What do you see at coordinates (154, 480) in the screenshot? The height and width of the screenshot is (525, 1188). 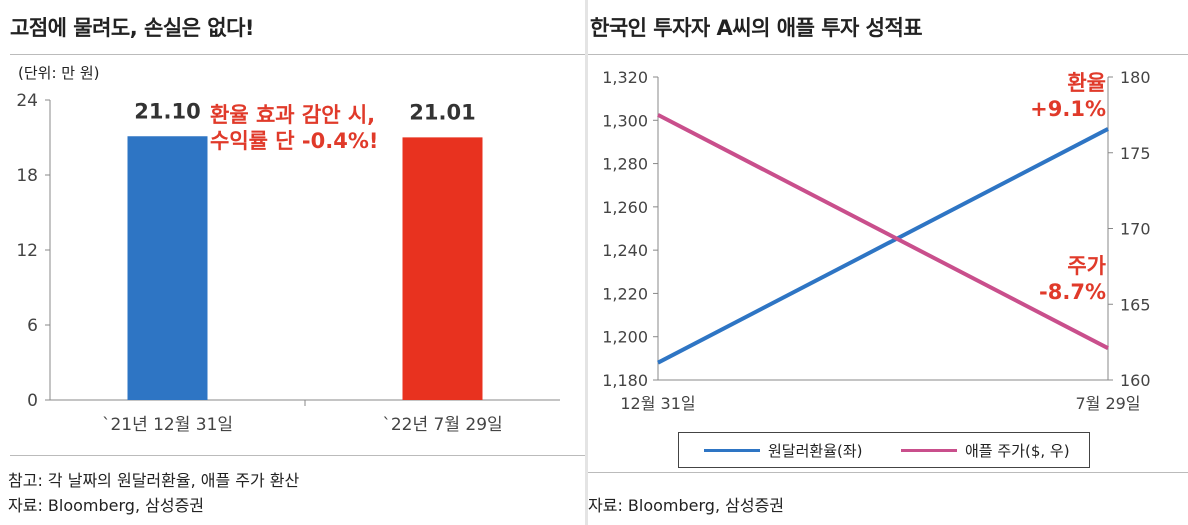 I see `note-reference: 참고: 각 날짜의 원달러환율, 애플 주가 환산` at bounding box center [154, 480].